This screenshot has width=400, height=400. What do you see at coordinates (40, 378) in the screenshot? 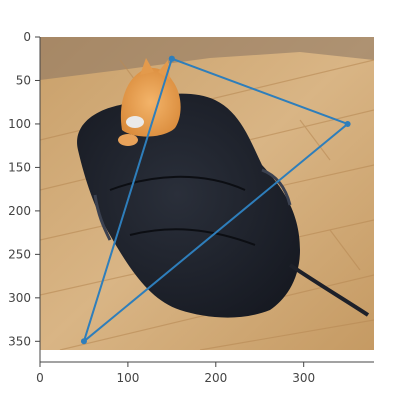
I see `x-tick-label: 0` at bounding box center [40, 378].